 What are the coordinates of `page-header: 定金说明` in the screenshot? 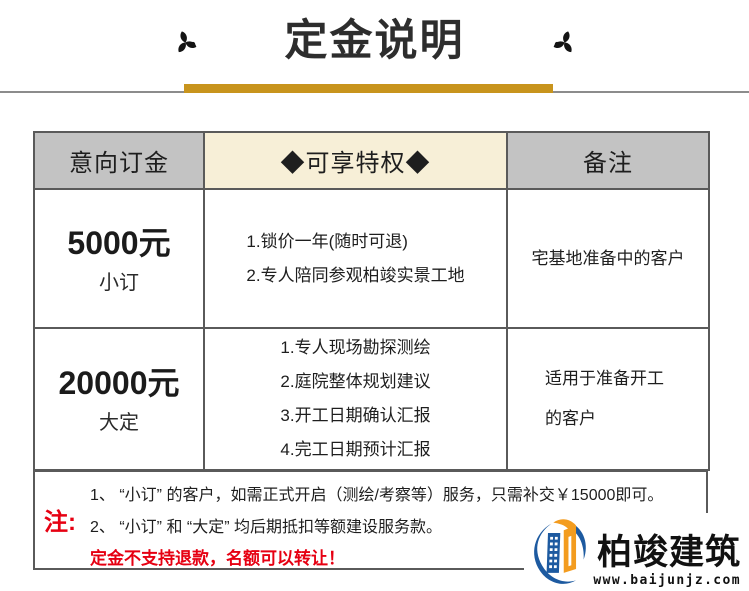 It's located at (374, 42).